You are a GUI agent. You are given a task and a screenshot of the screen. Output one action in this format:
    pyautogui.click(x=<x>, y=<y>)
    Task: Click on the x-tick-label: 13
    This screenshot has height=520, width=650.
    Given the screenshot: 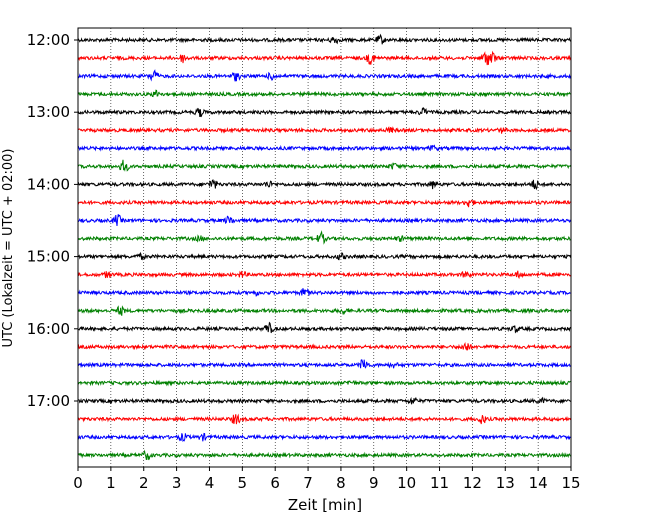 What is the action you would take?
    pyautogui.click(x=505, y=483)
    